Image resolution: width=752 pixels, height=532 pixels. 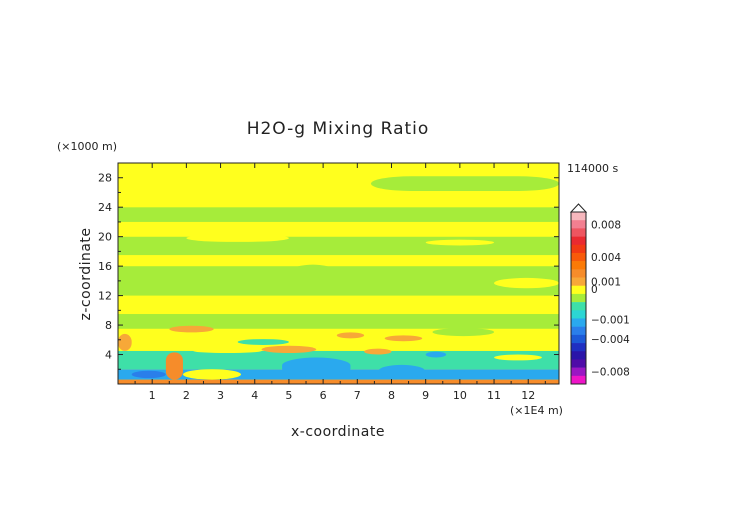 I want to click on y-tick-label: 4, so click(x=108, y=355).